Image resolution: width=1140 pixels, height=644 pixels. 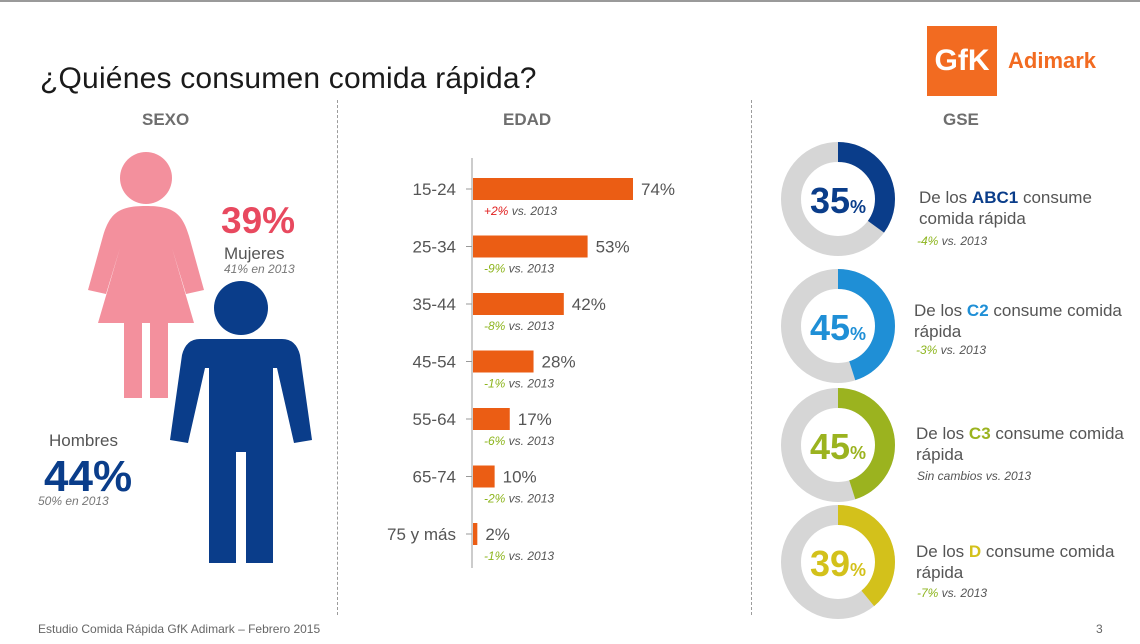 What do you see at coordinates (1020, 444) in the screenshot?
I see `gse-c3-text: De los C3 consume comida rápida` at bounding box center [1020, 444].